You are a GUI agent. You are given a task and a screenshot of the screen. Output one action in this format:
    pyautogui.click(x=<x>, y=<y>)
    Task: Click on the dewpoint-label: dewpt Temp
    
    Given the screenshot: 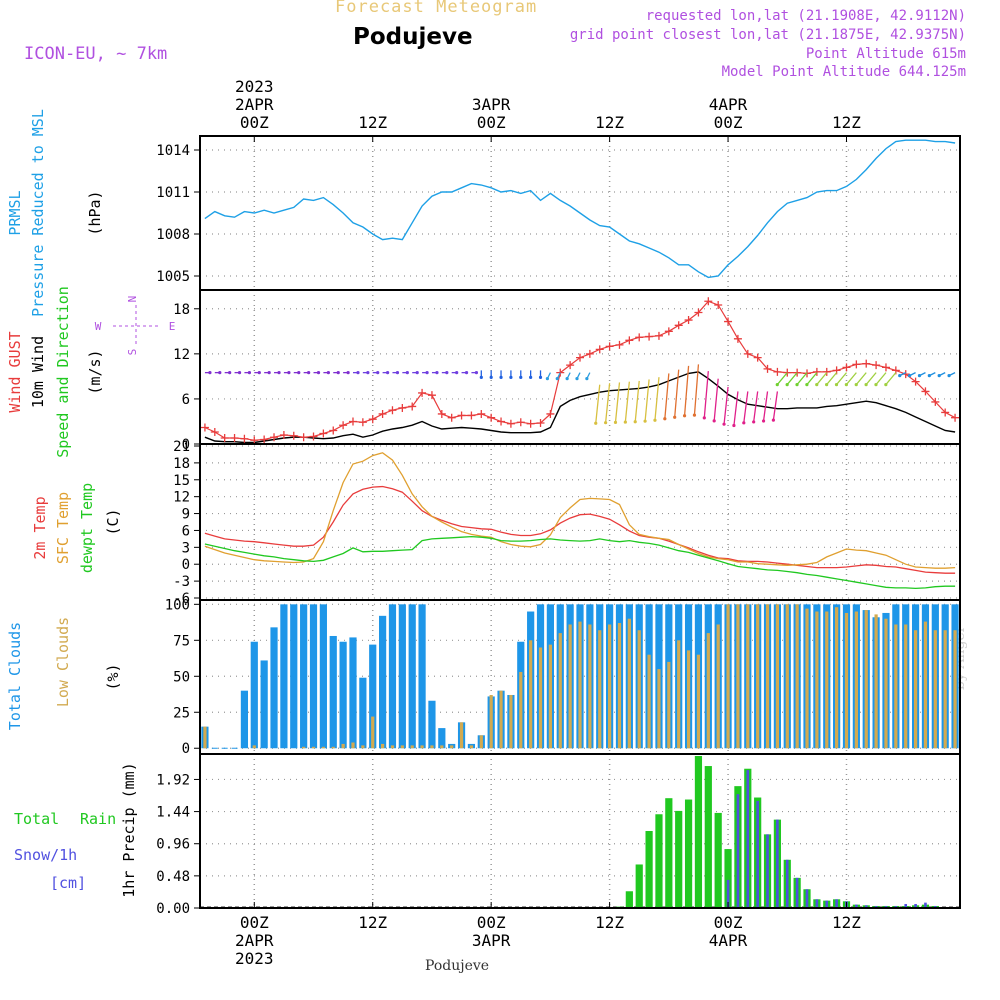 What is the action you would take?
    pyautogui.click(x=87, y=528)
    